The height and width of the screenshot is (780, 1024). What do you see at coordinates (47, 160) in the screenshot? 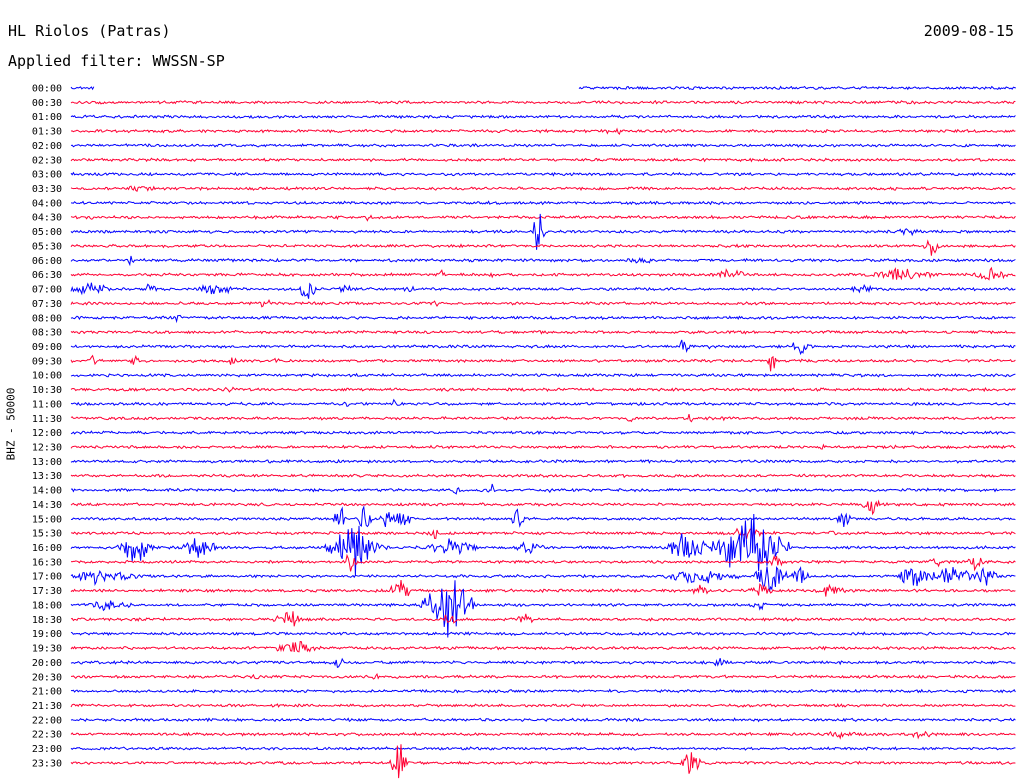
I see `time-label: 02:30` at bounding box center [47, 160].